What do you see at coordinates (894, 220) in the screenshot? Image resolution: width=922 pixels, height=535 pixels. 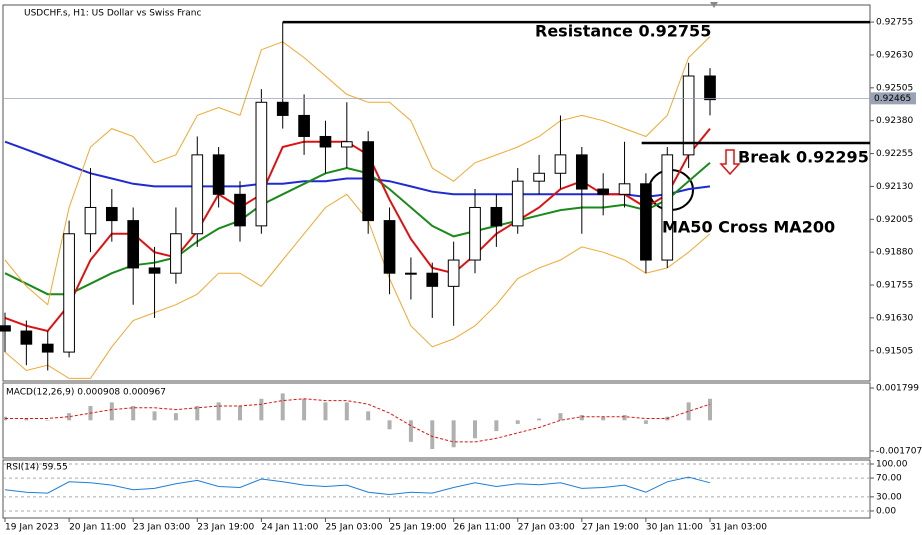 I see `y-tick-label: 0.92005` at bounding box center [894, 220].